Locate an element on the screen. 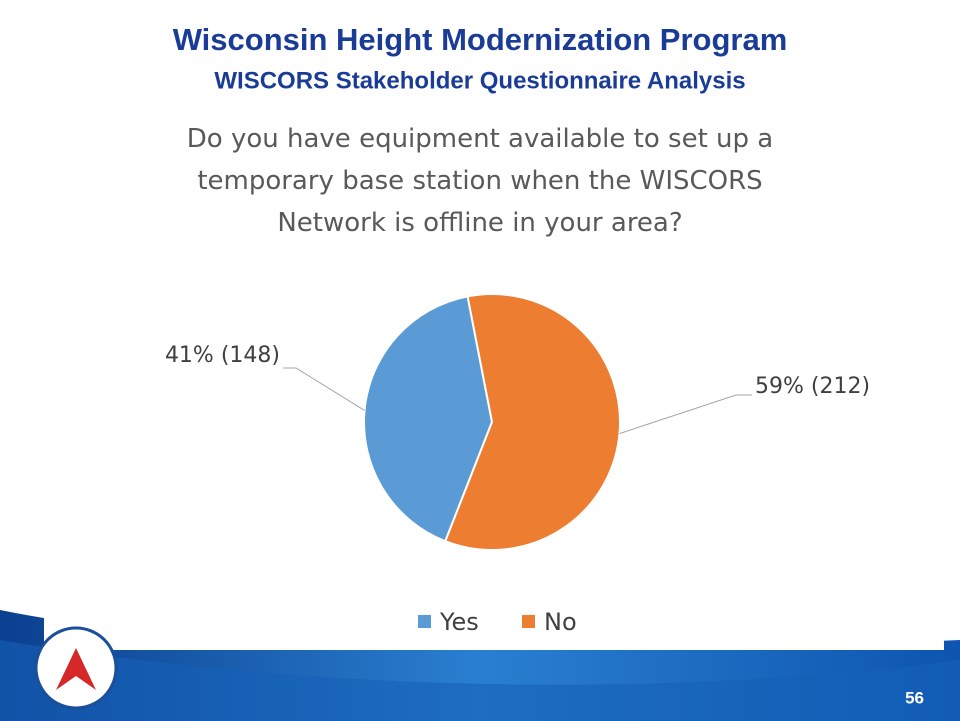 The height and width of the screenshot is (721, 960). logo-mark is located at coordinates (76, 669).